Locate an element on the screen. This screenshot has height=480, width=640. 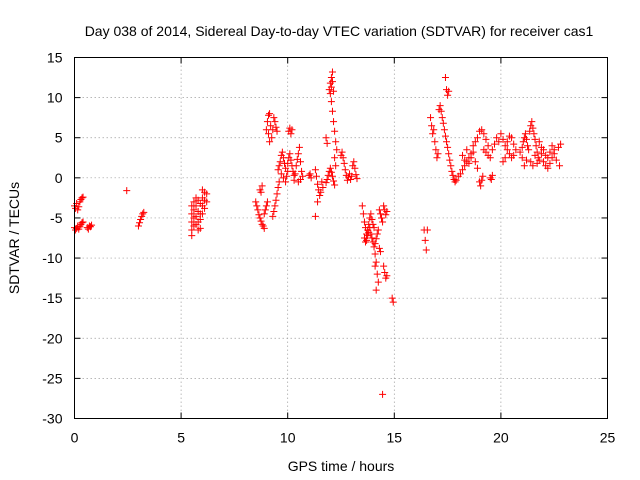
y-axis-label: SDTVAR / TECUs is located at coordinates (14, 238).